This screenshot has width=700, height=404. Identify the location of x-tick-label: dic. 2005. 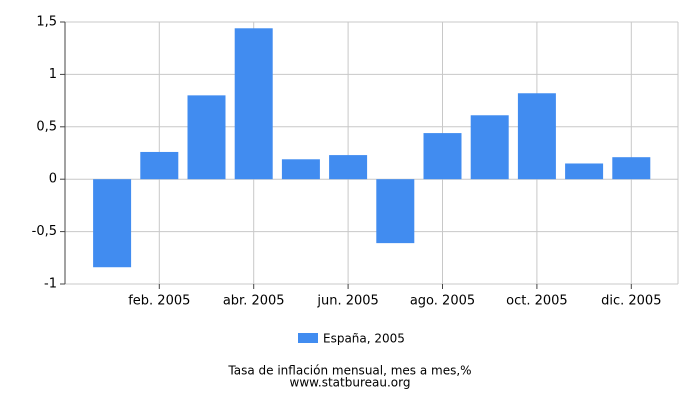
(631, 301).